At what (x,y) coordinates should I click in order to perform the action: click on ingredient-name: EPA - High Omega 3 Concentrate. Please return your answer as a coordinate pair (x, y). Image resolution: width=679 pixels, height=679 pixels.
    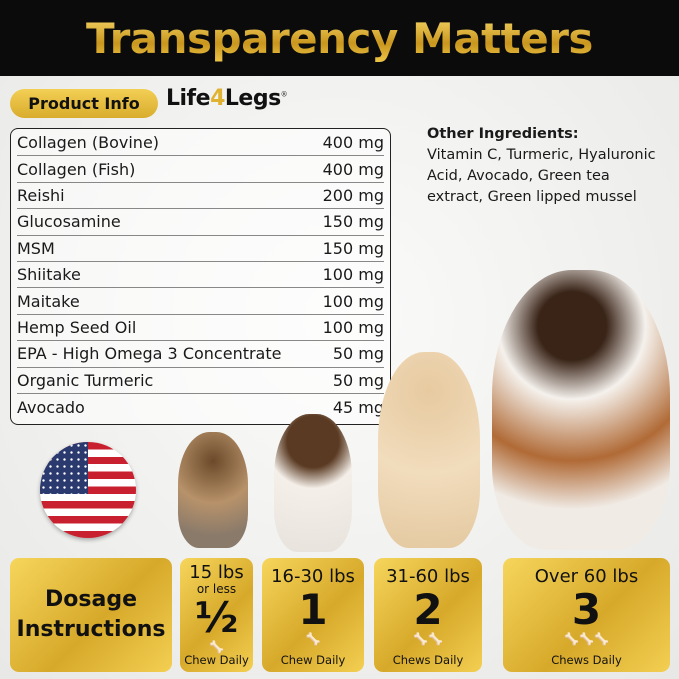
    Looking at the image, I should click on (149, 354).